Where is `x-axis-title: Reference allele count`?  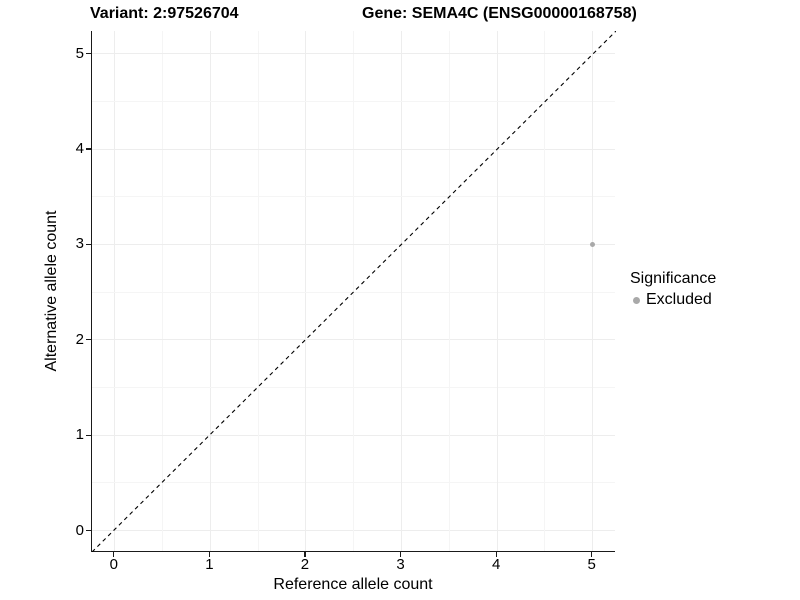
x-axis-title: Reference allele count is located at coordinates (353, 584).